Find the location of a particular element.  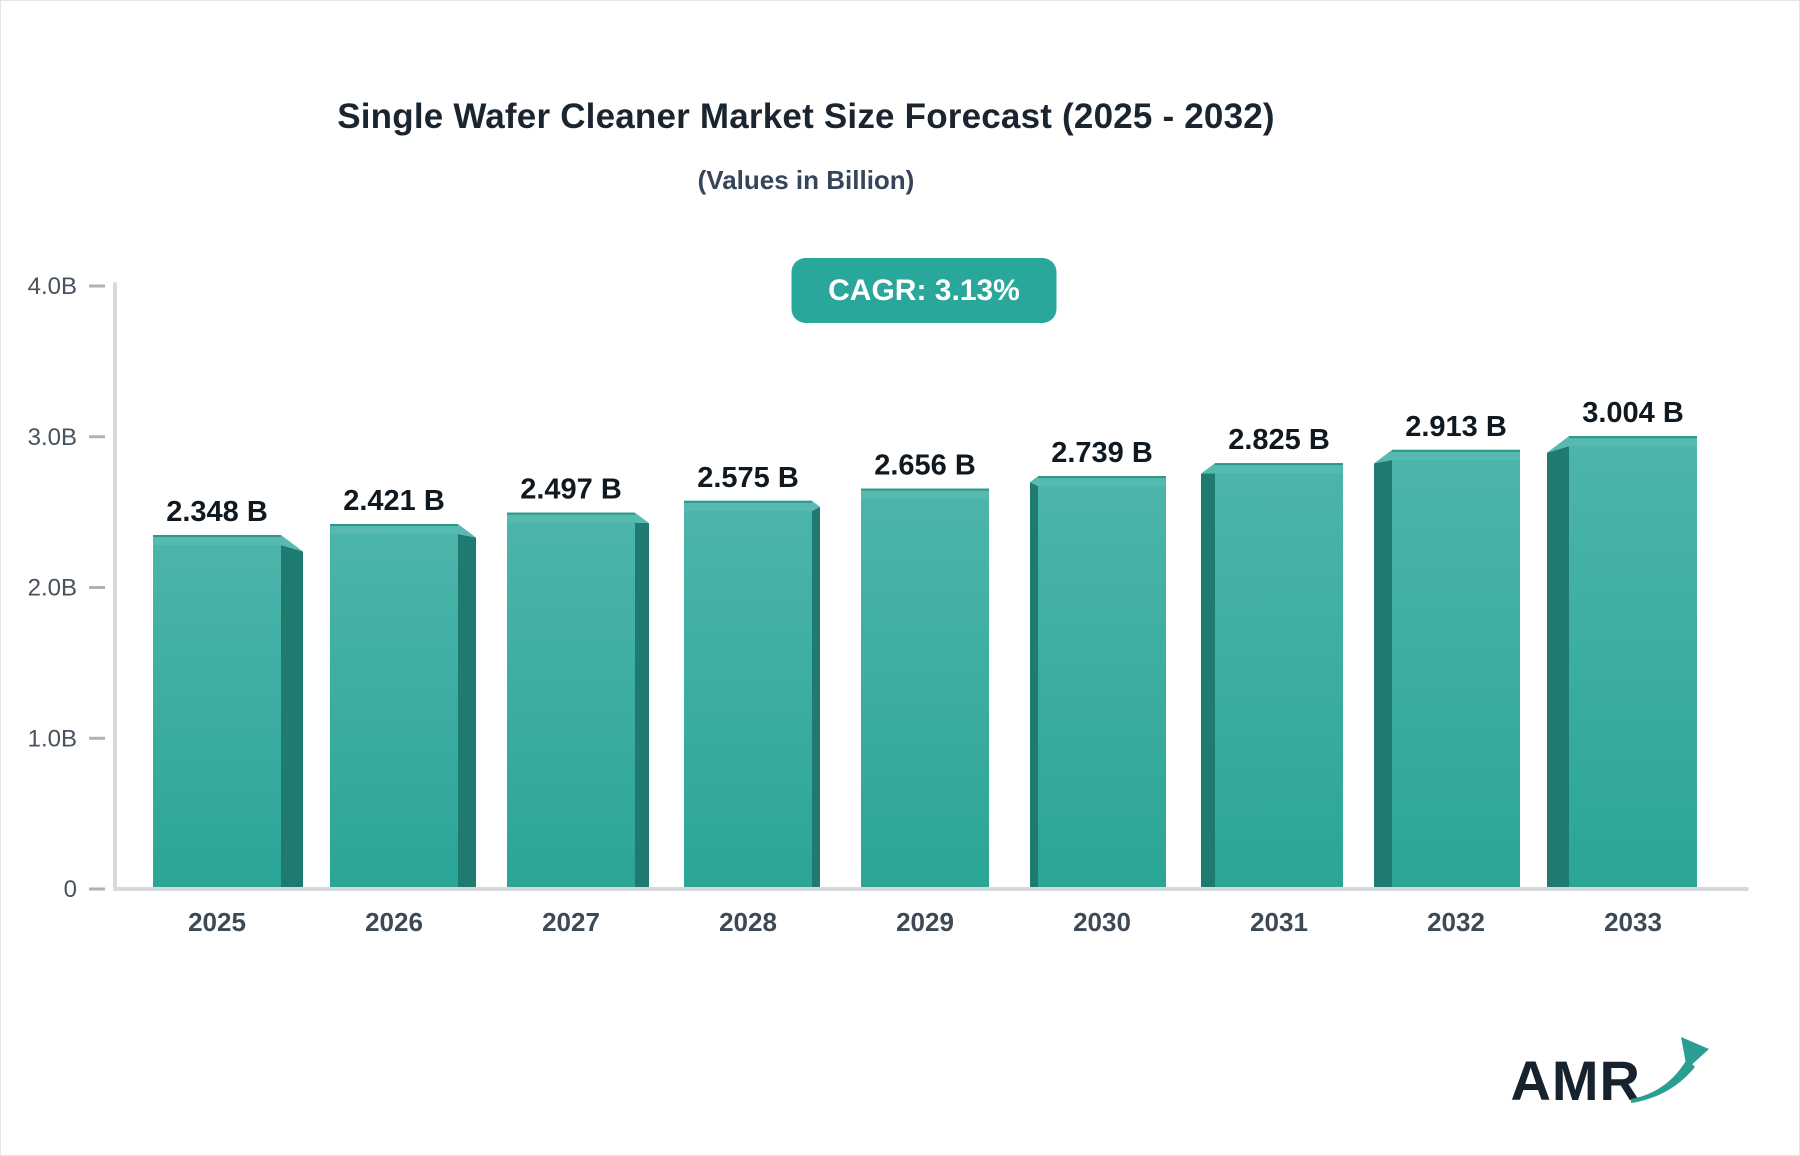

x-category-label: 2028 is located at coordinates (748, 922).